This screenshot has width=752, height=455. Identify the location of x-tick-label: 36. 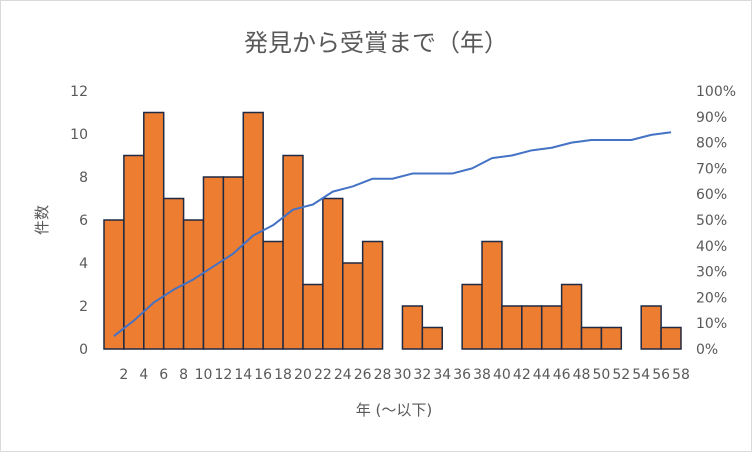
(462, 375).